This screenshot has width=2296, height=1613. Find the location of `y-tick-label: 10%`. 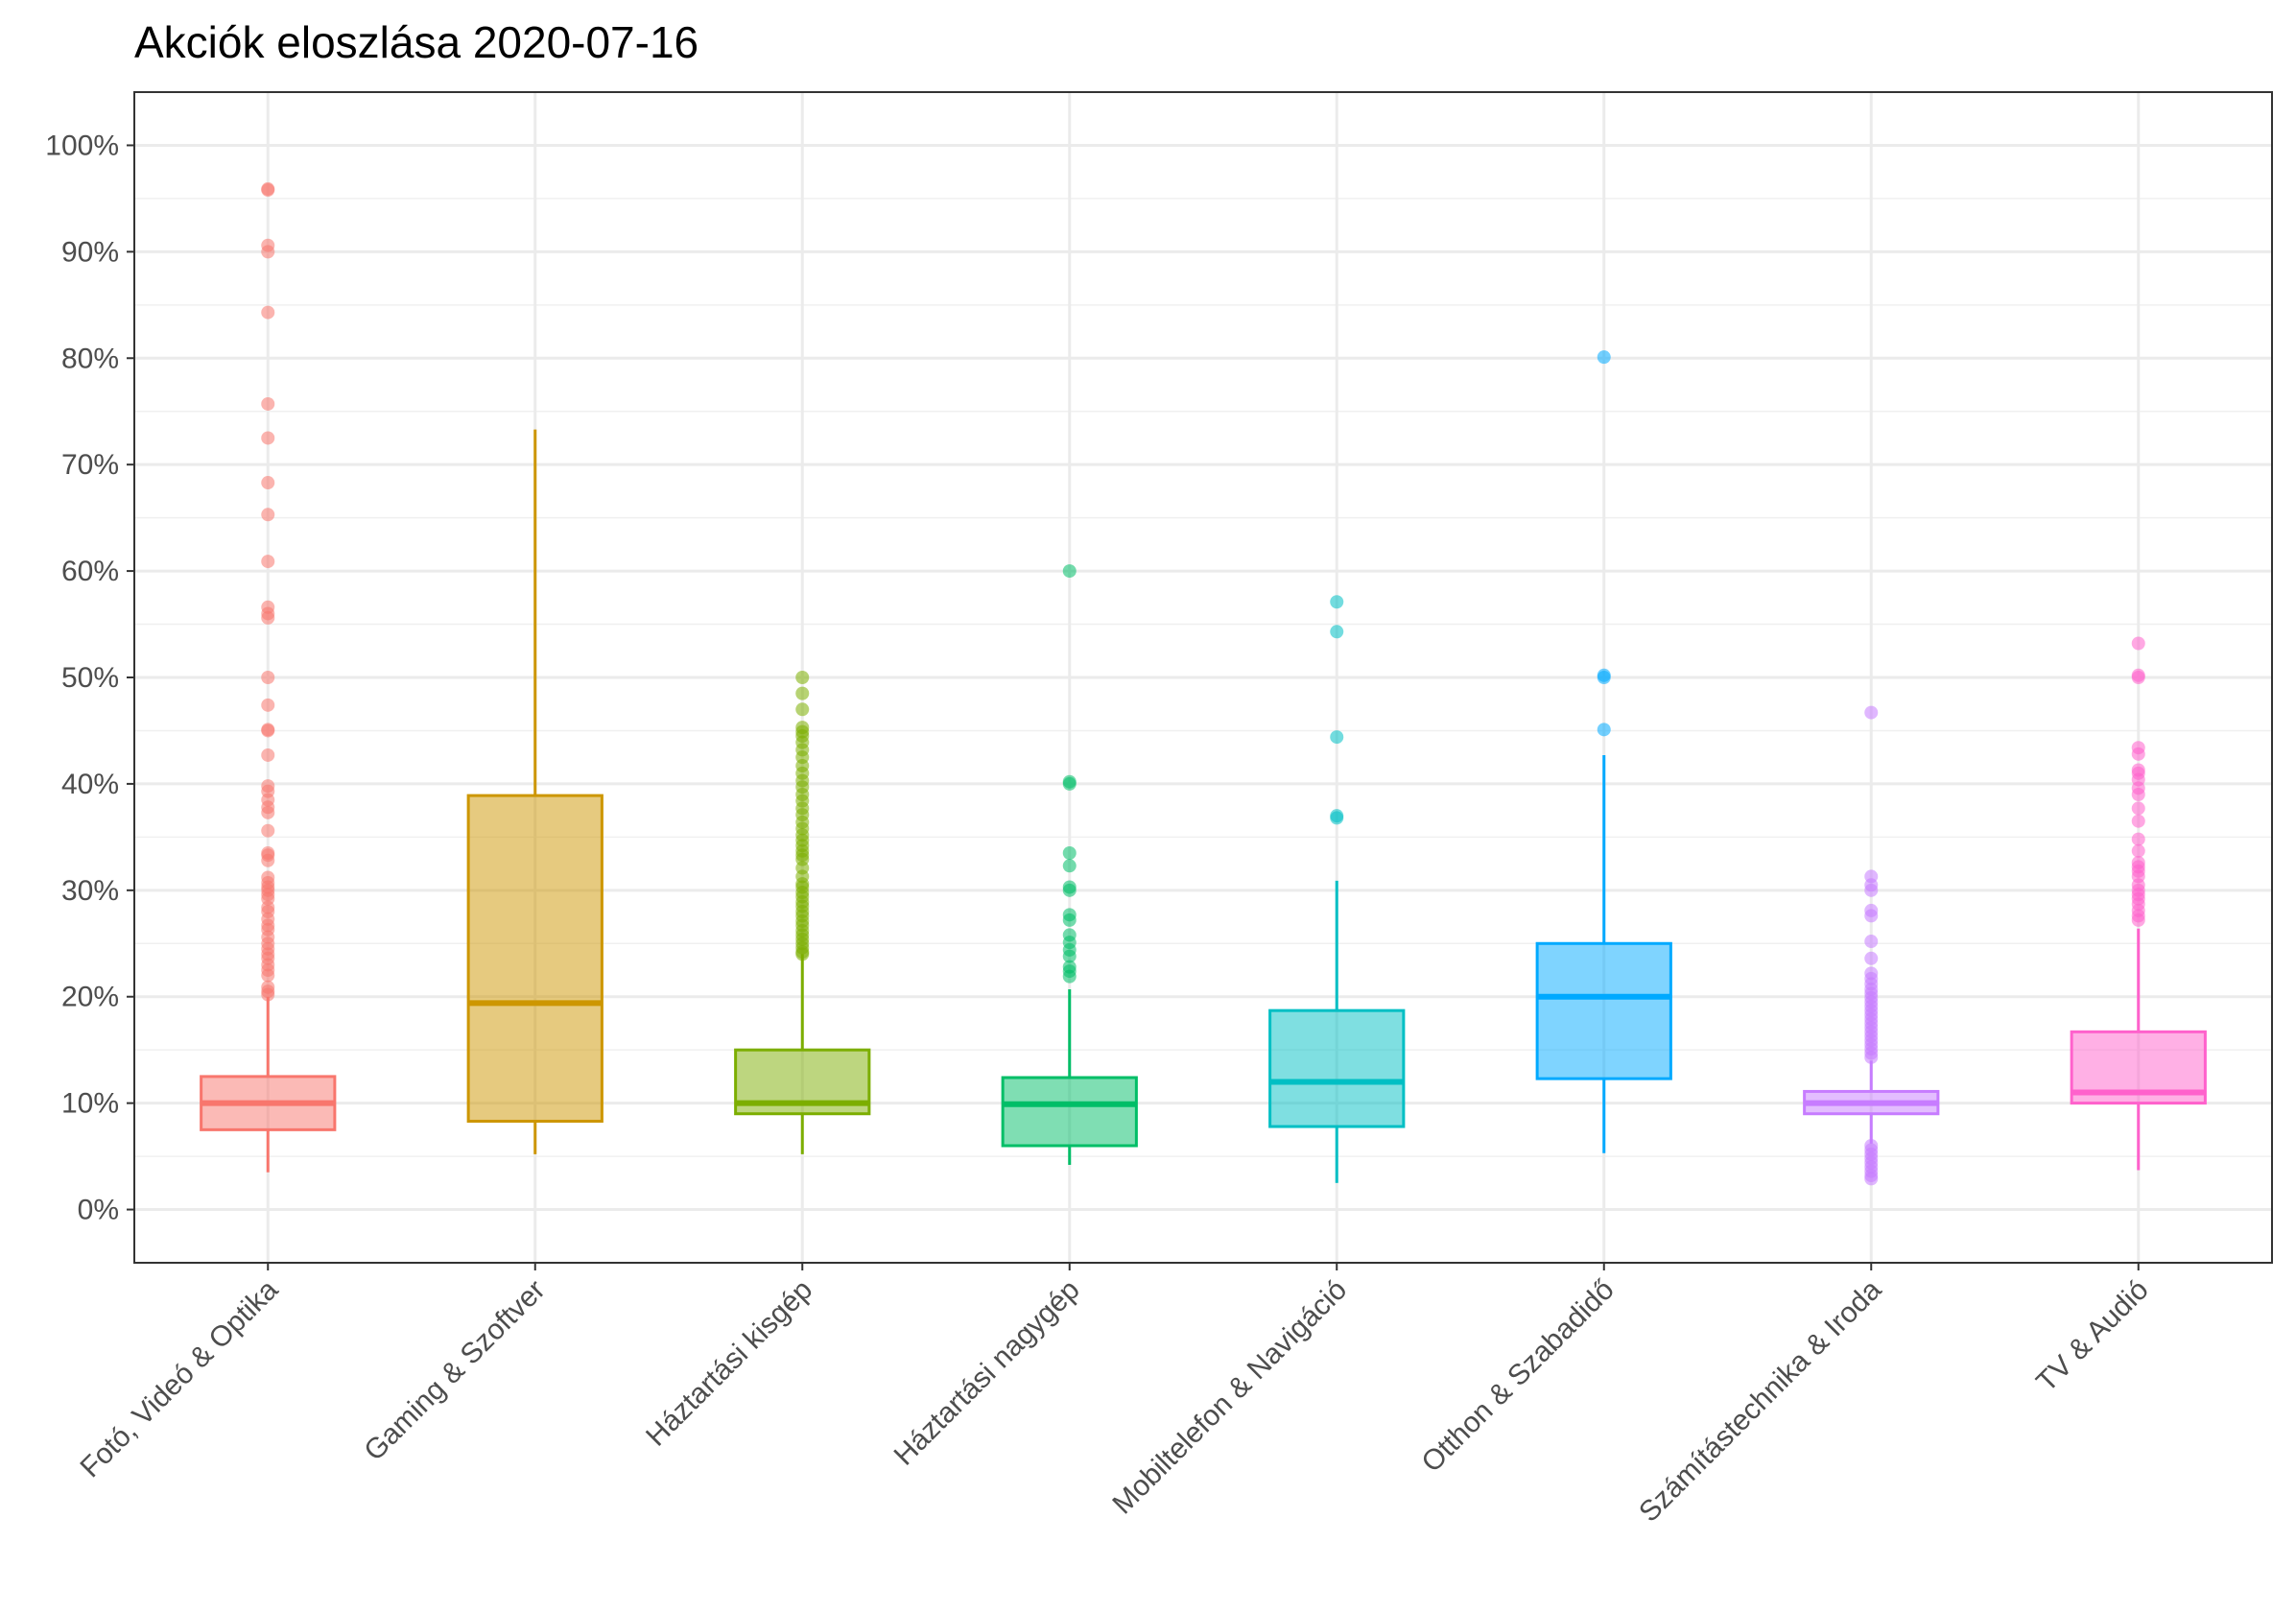

y-tick-label: 10% is located at coordinates (90, 1104).